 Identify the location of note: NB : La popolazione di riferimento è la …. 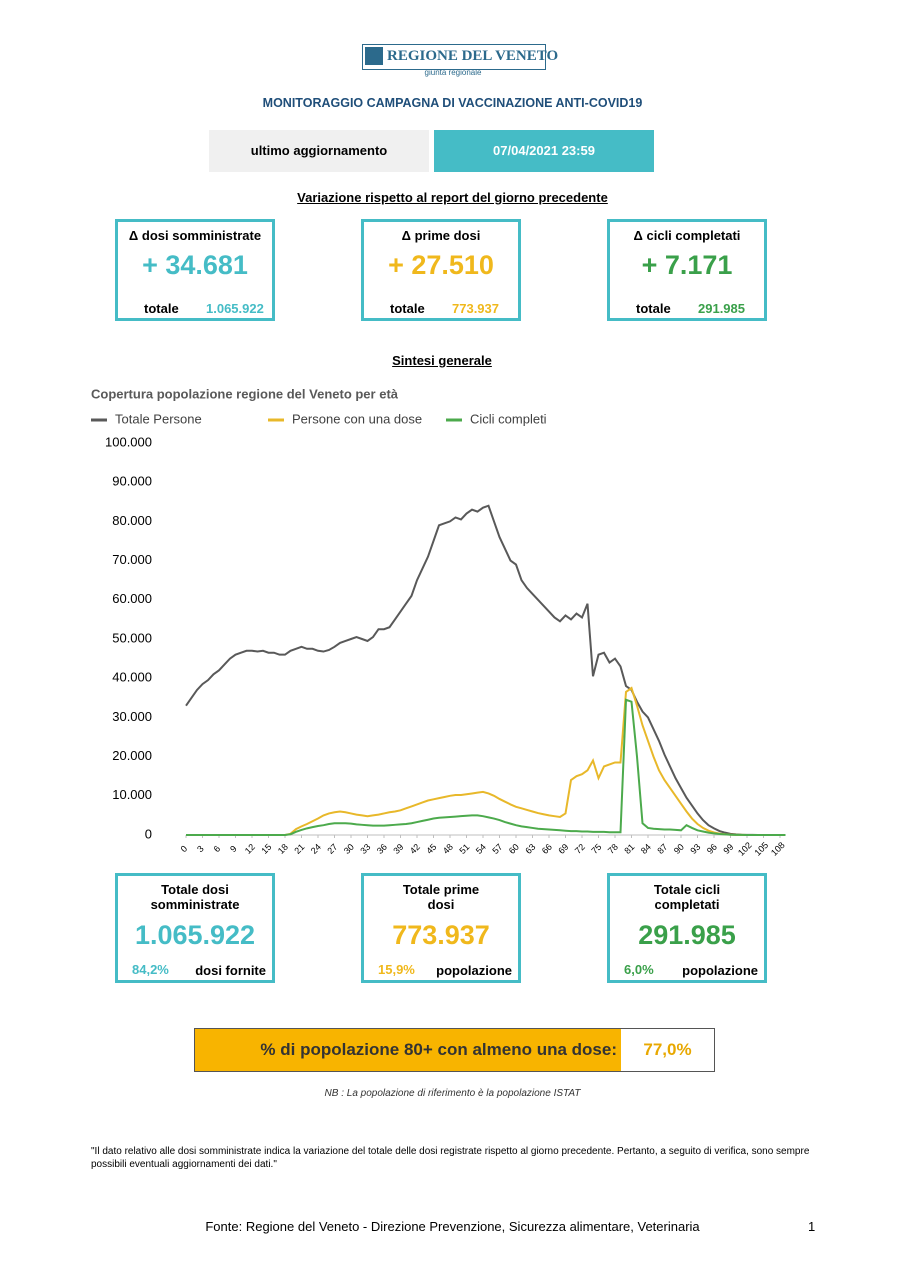
(452, 1093).